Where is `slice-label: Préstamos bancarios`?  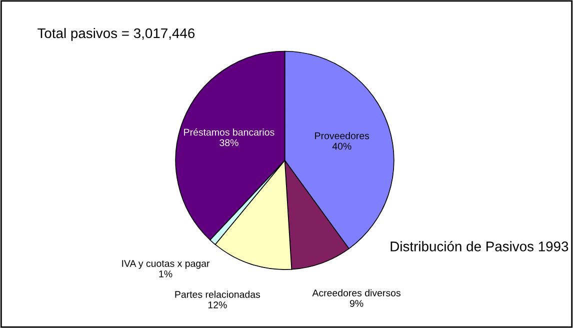 slice-label: Préstamos bancarios is located at coordinates (229, 132).